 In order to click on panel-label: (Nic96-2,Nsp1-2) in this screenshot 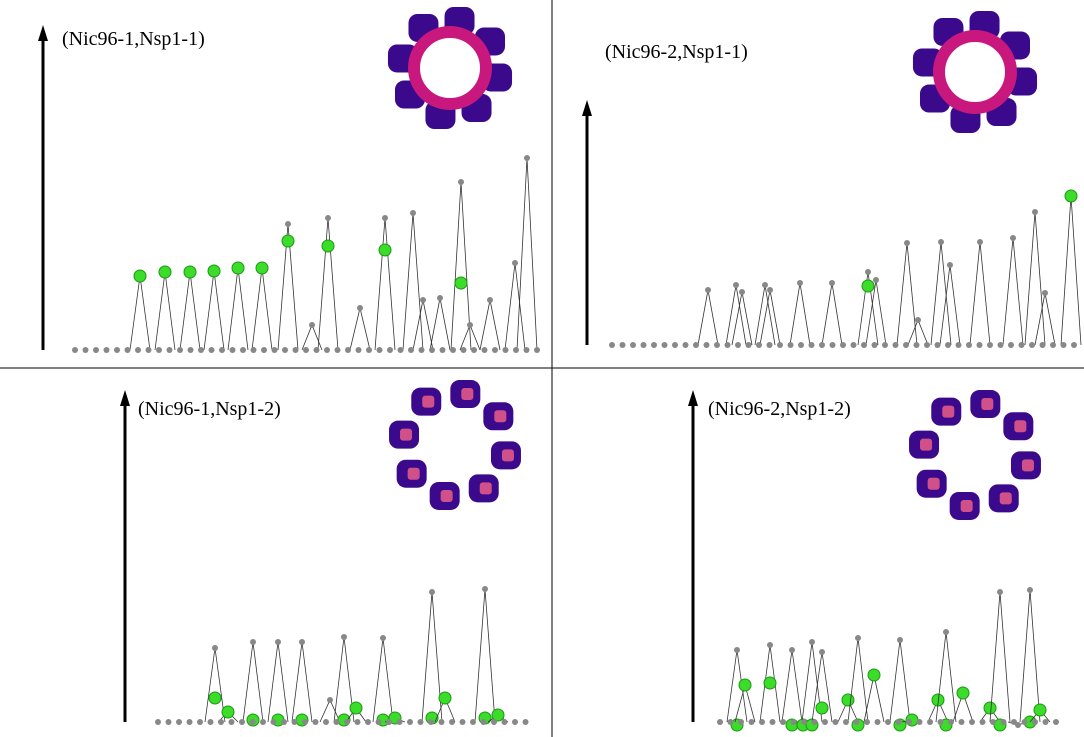, I will do `click(779, 409)`.